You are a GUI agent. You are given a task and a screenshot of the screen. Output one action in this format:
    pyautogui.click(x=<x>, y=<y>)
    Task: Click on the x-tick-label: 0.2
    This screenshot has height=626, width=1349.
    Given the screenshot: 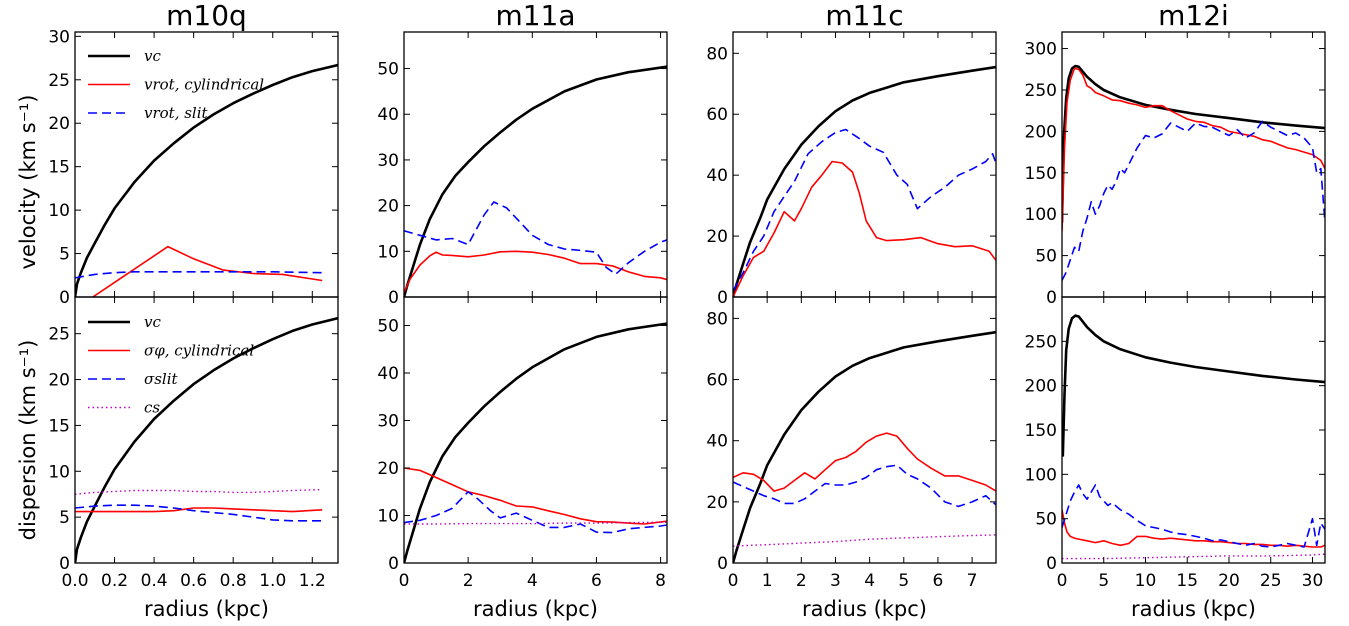 What is the action you would take?
    pyautogui.click(x=114, y=581)
    